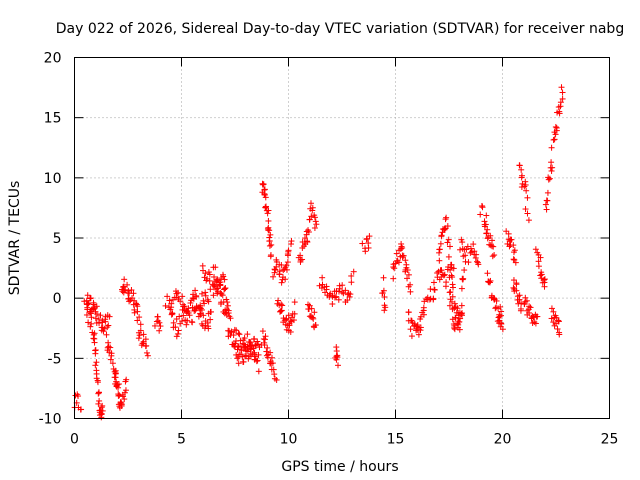  Describe the element at coordinates (53, 59) in the screenshot. I see `y-tick-label: 20` at that location.